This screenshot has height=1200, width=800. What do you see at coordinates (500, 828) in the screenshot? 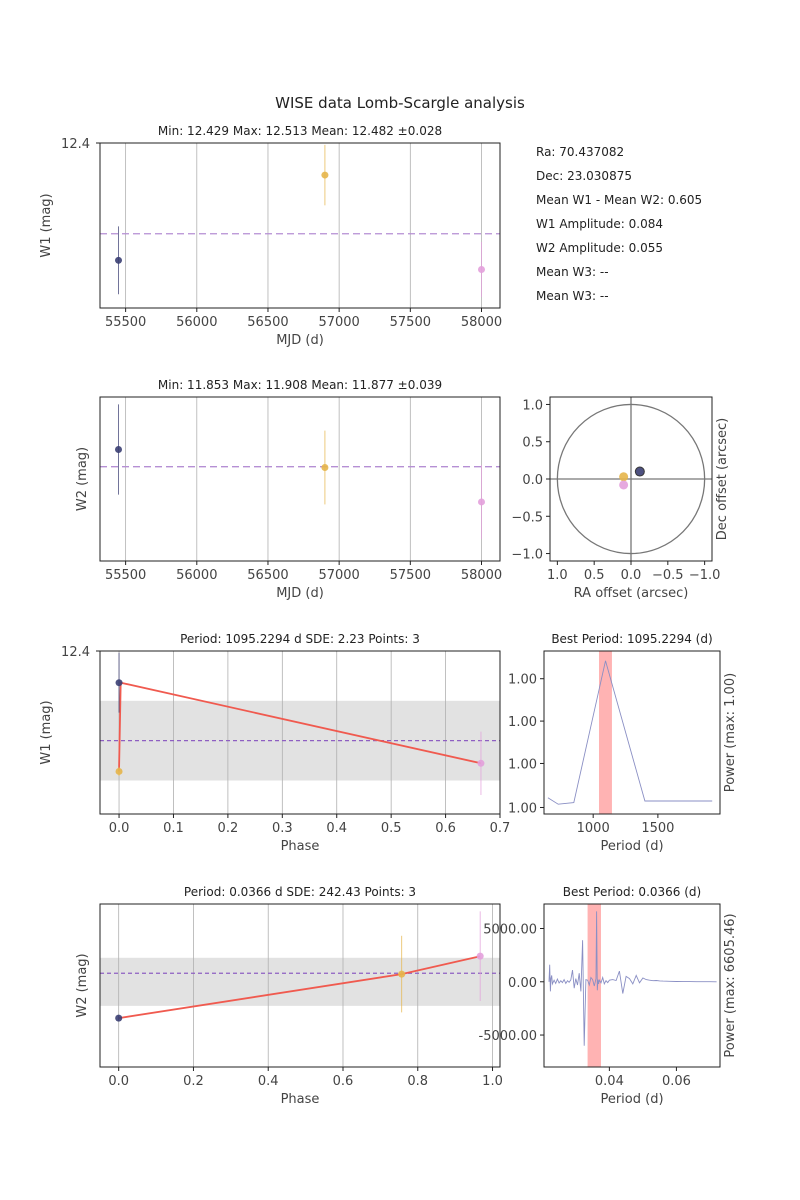
I see `x-tick-label: 0.7` at bounding box center [500, 828].